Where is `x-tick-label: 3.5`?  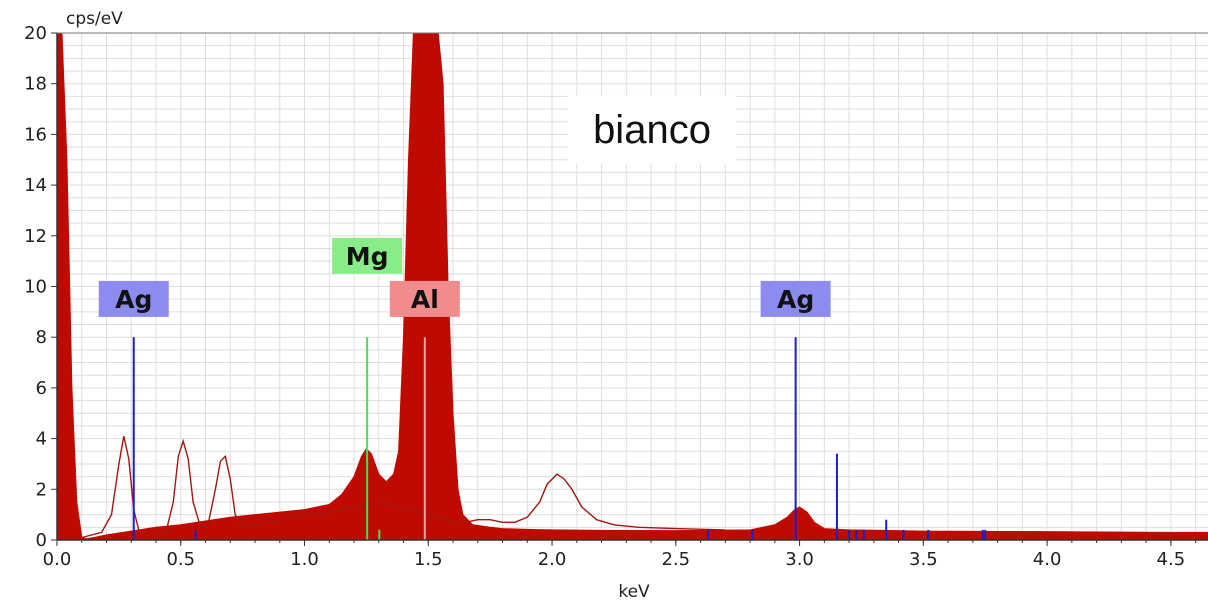 x-tick-label: 3.5 is located at coordinates (923, 559).